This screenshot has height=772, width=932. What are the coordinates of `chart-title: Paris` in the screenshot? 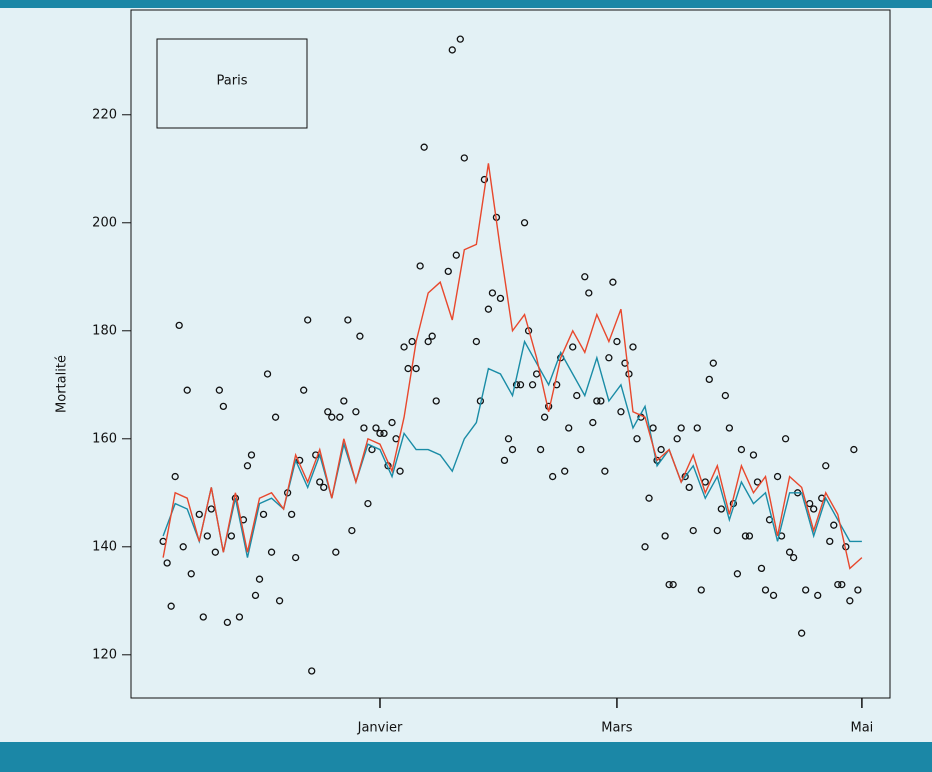 It's located at (232, 81).